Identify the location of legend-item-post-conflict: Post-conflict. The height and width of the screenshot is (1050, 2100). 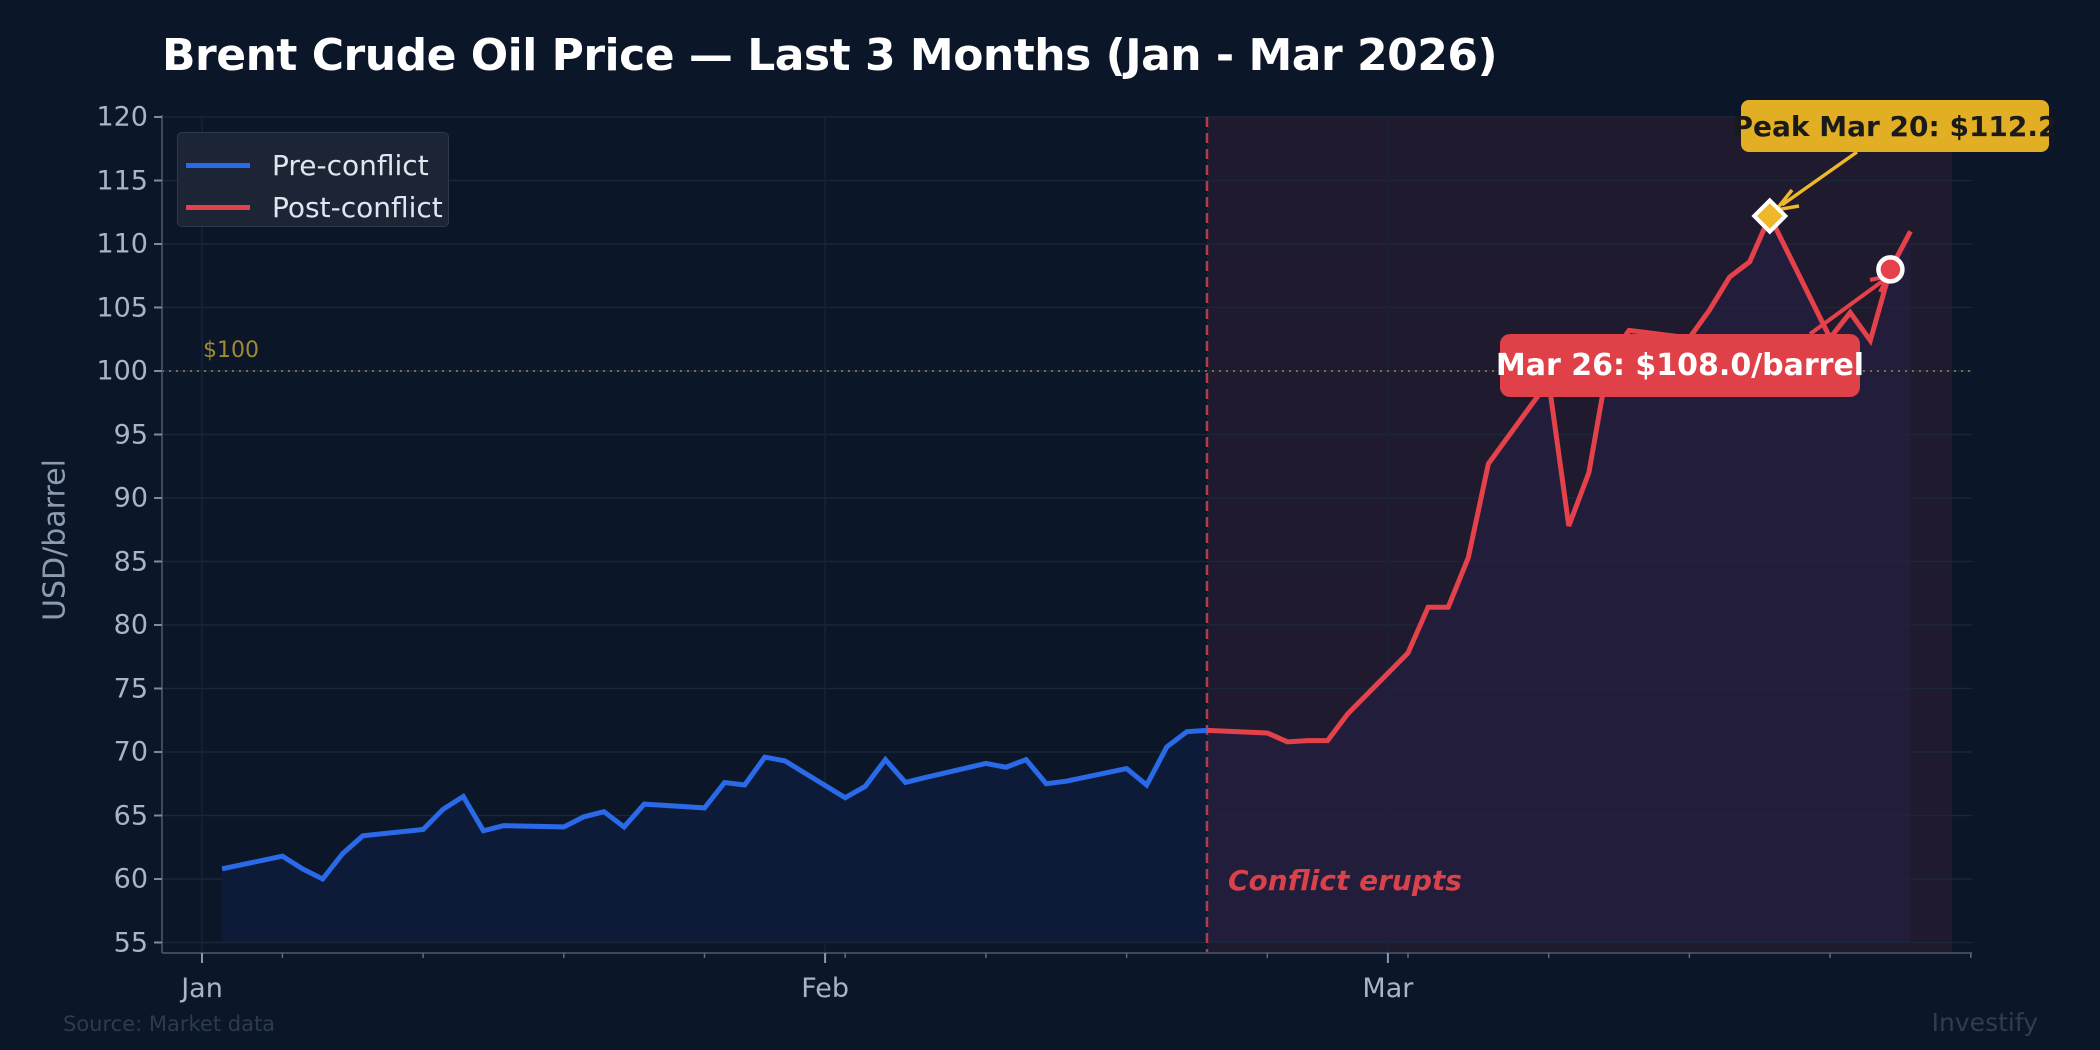
(314, 207).